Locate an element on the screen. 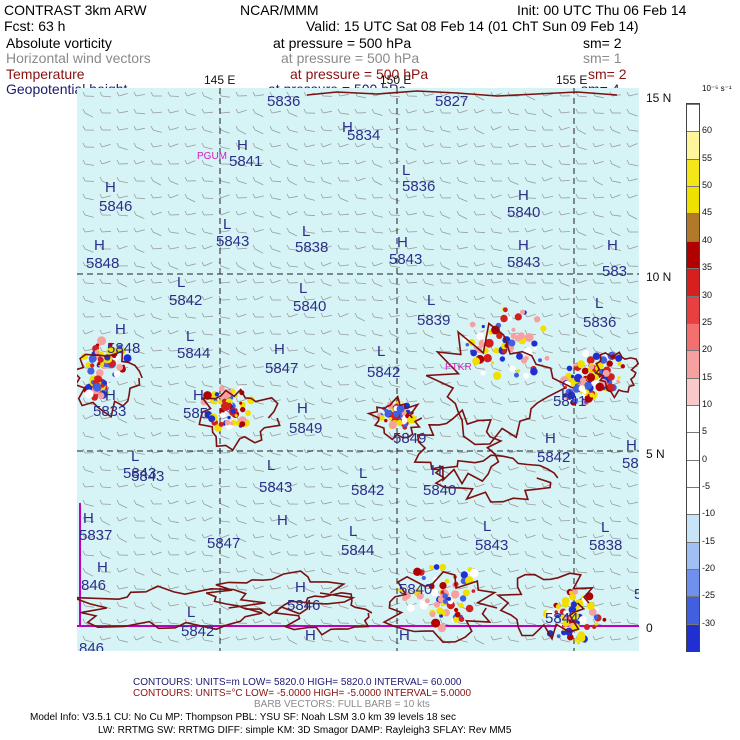 The width and height of the screenshot is (740, 740). init-time: Init: 00 UTC Thu 06 Feb 14 is located at coordinates (602, 10).